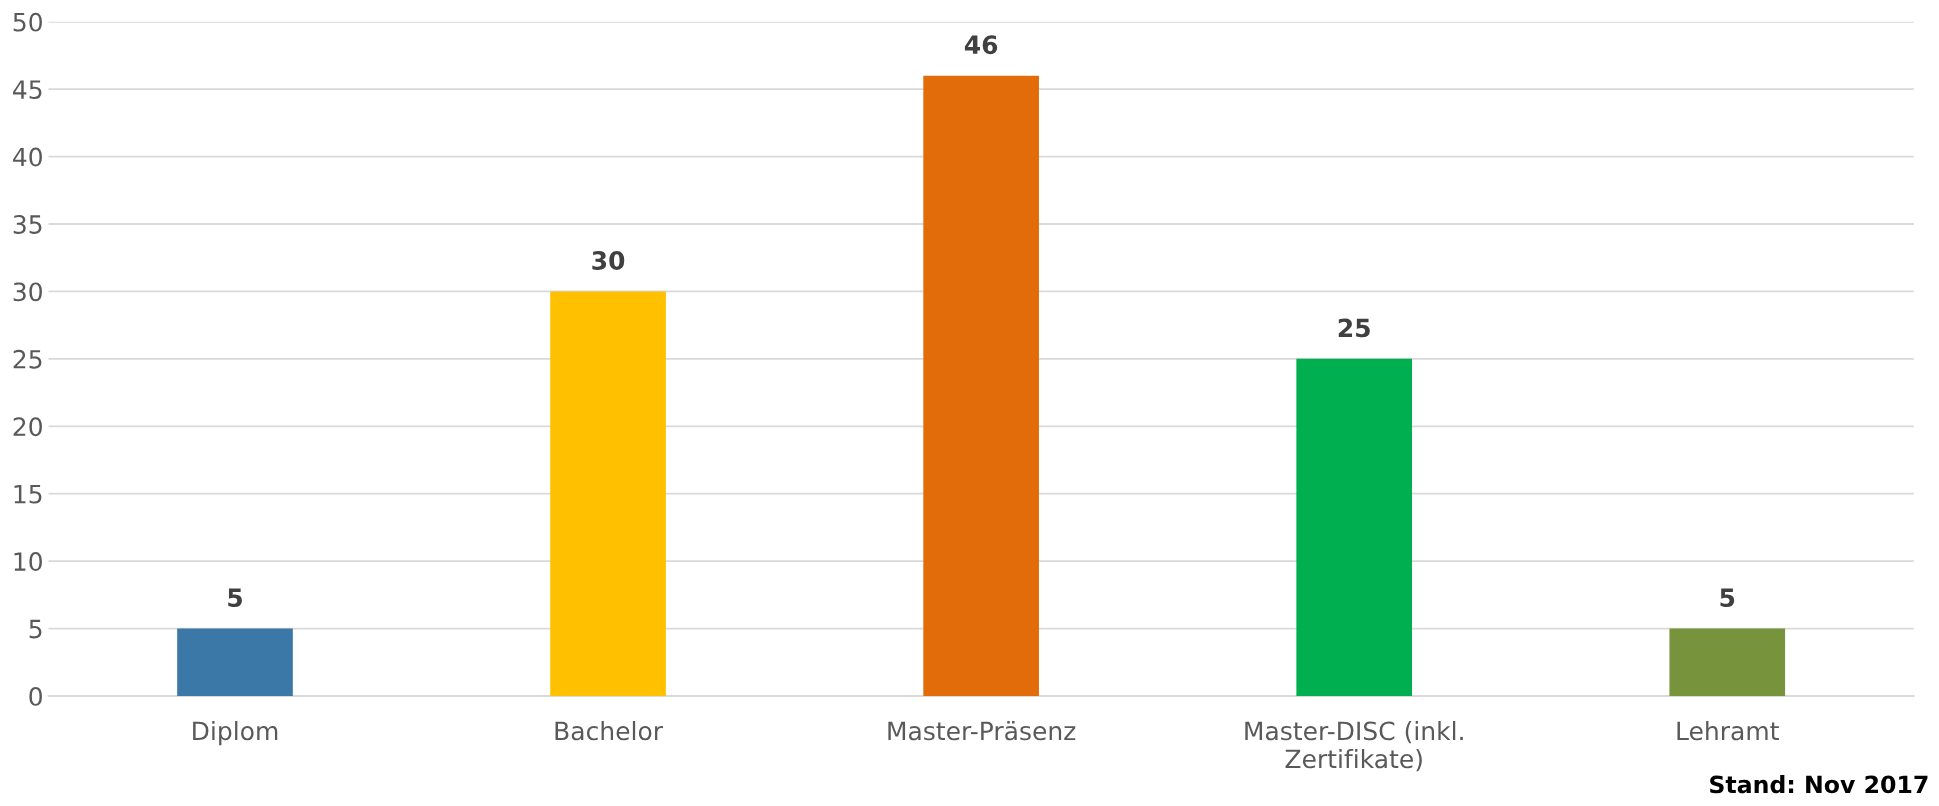 Image resolution: width=1939 pixels, height=806 pixels. Describe the element at coordinates (27, 427) in the screenshot. I see `y-tick-label: 20` at that location.